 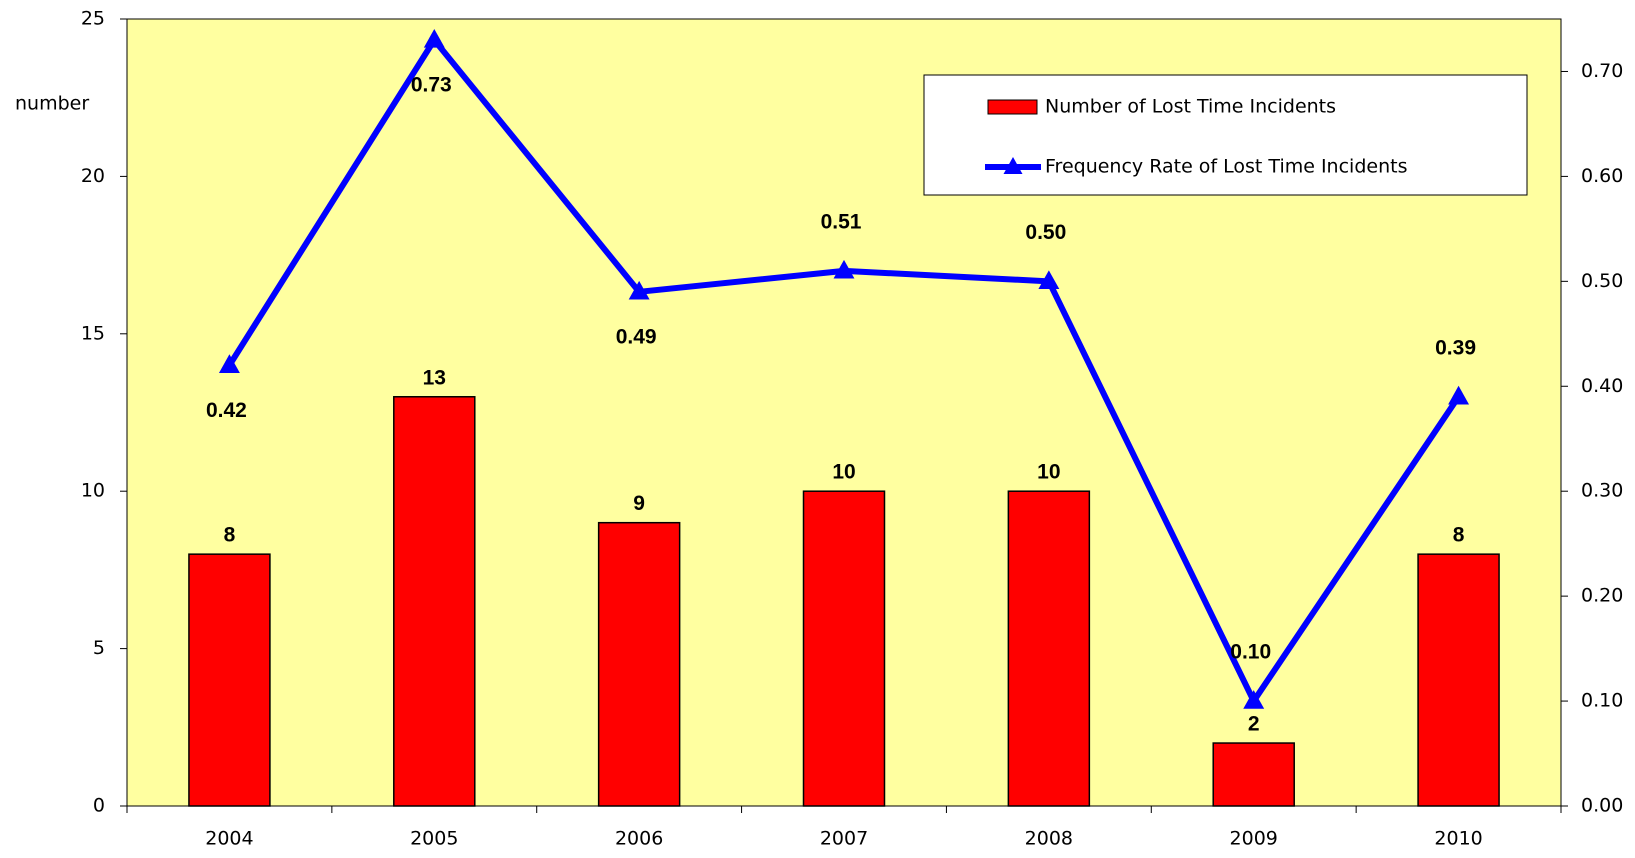 What do you see at coordinates (93, 333) in the screenshot?
I see `y-tick-label: 15` at bounding box center [93, 333].